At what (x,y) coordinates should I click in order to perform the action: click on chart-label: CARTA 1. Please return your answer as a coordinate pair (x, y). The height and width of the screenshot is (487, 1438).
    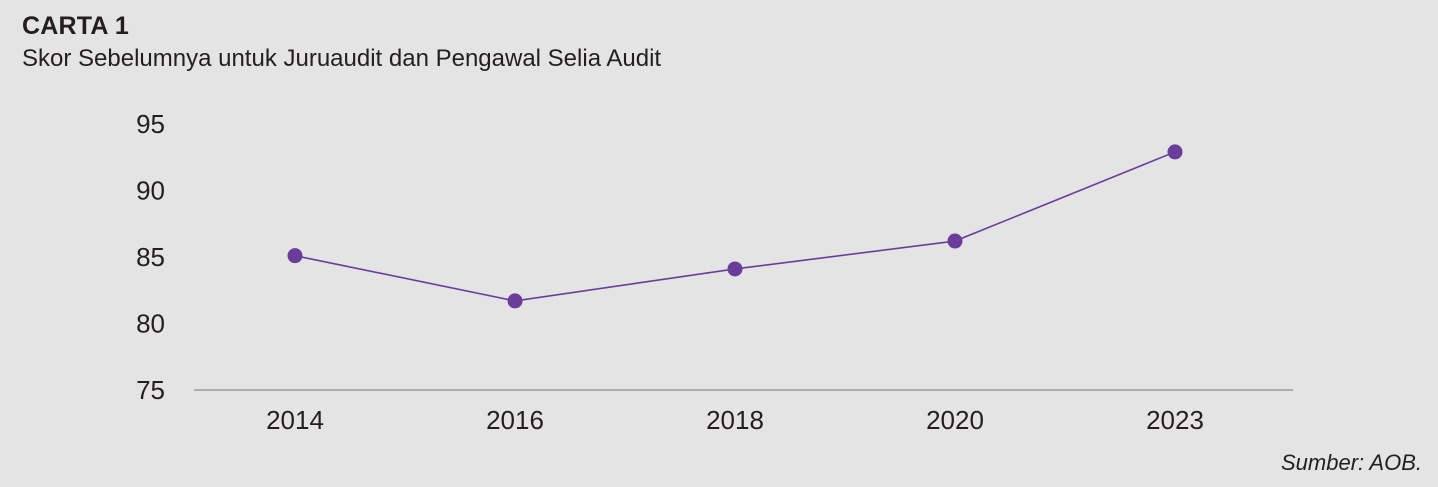
    Looking at the image, I should click on (75, 26).